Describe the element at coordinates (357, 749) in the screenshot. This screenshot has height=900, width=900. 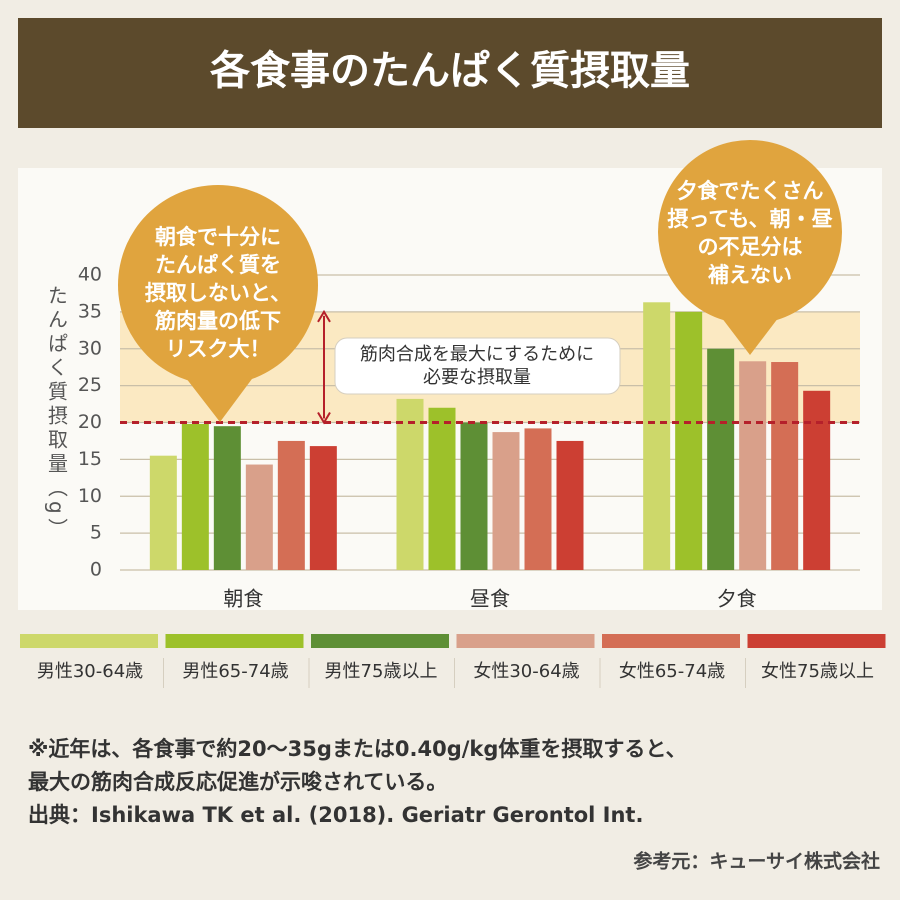
I see `footnote: ※近年は、各食事で約20〜35gまたは0.40g/kg体重を摂取すると、` at that location.